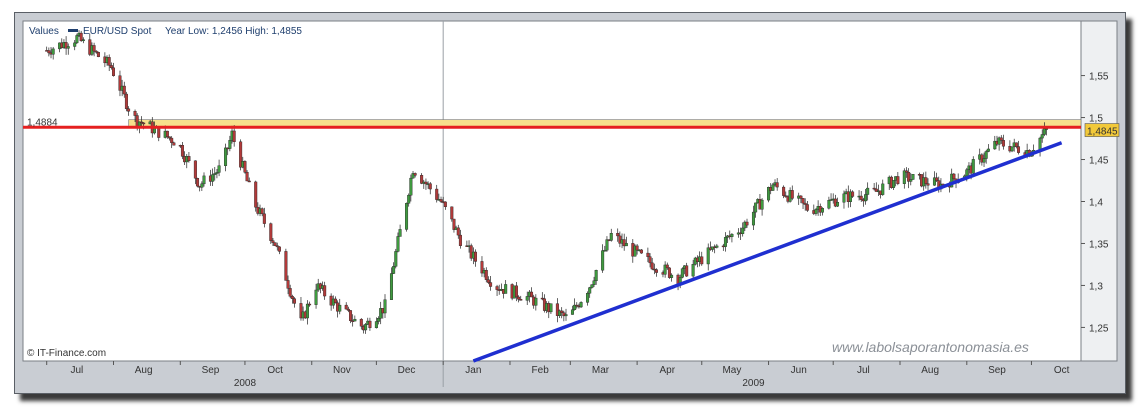 Image resolution: width=1147 pixels, height=410 pixels. I want to click on x-tick-label: Mar, so click(601, 370).